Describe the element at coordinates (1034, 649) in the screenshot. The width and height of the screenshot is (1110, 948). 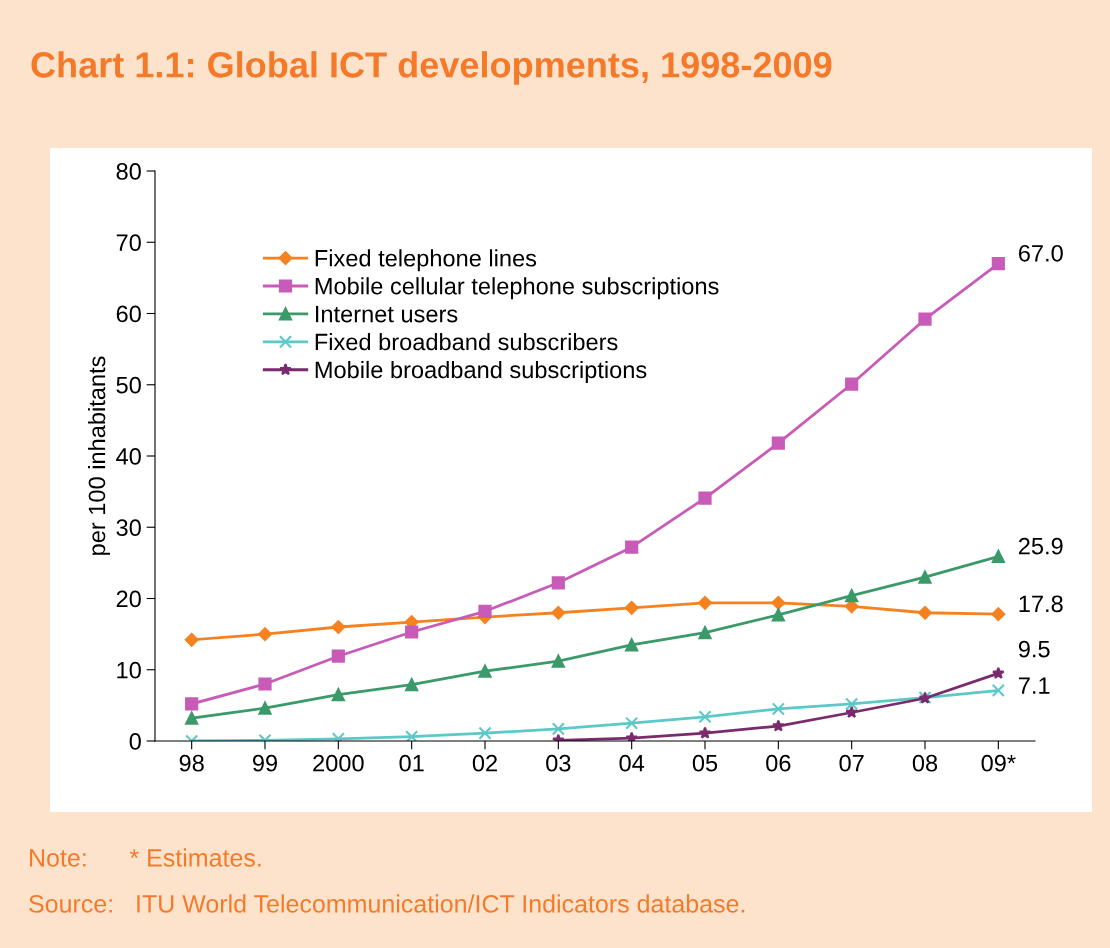
I see `data-label: 9.5` at that location.